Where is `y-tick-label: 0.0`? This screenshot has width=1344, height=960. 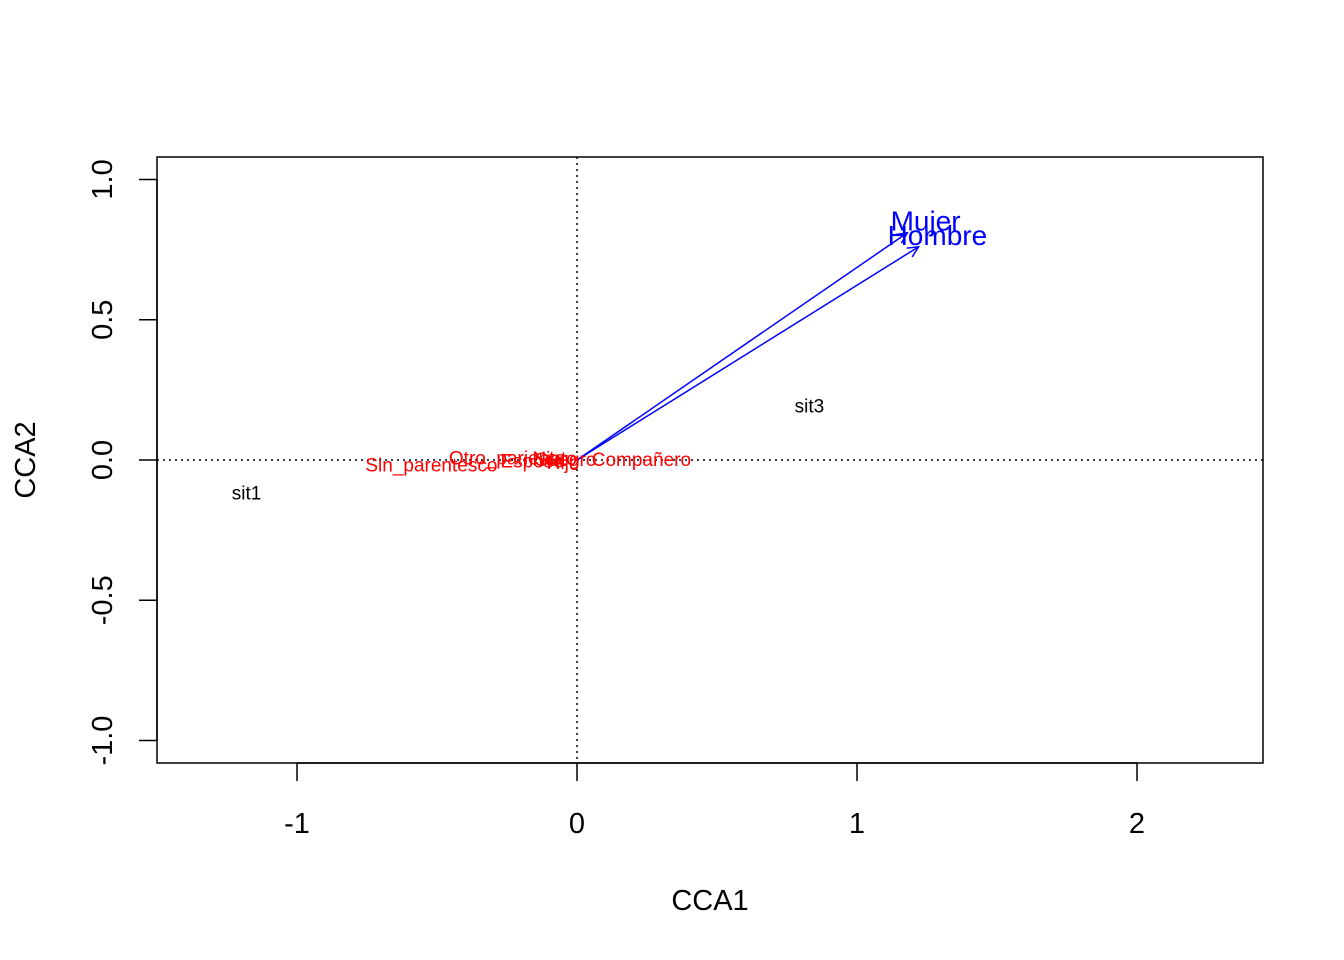
y-tick-label: 0.0 is located at coordinates (103, 460).